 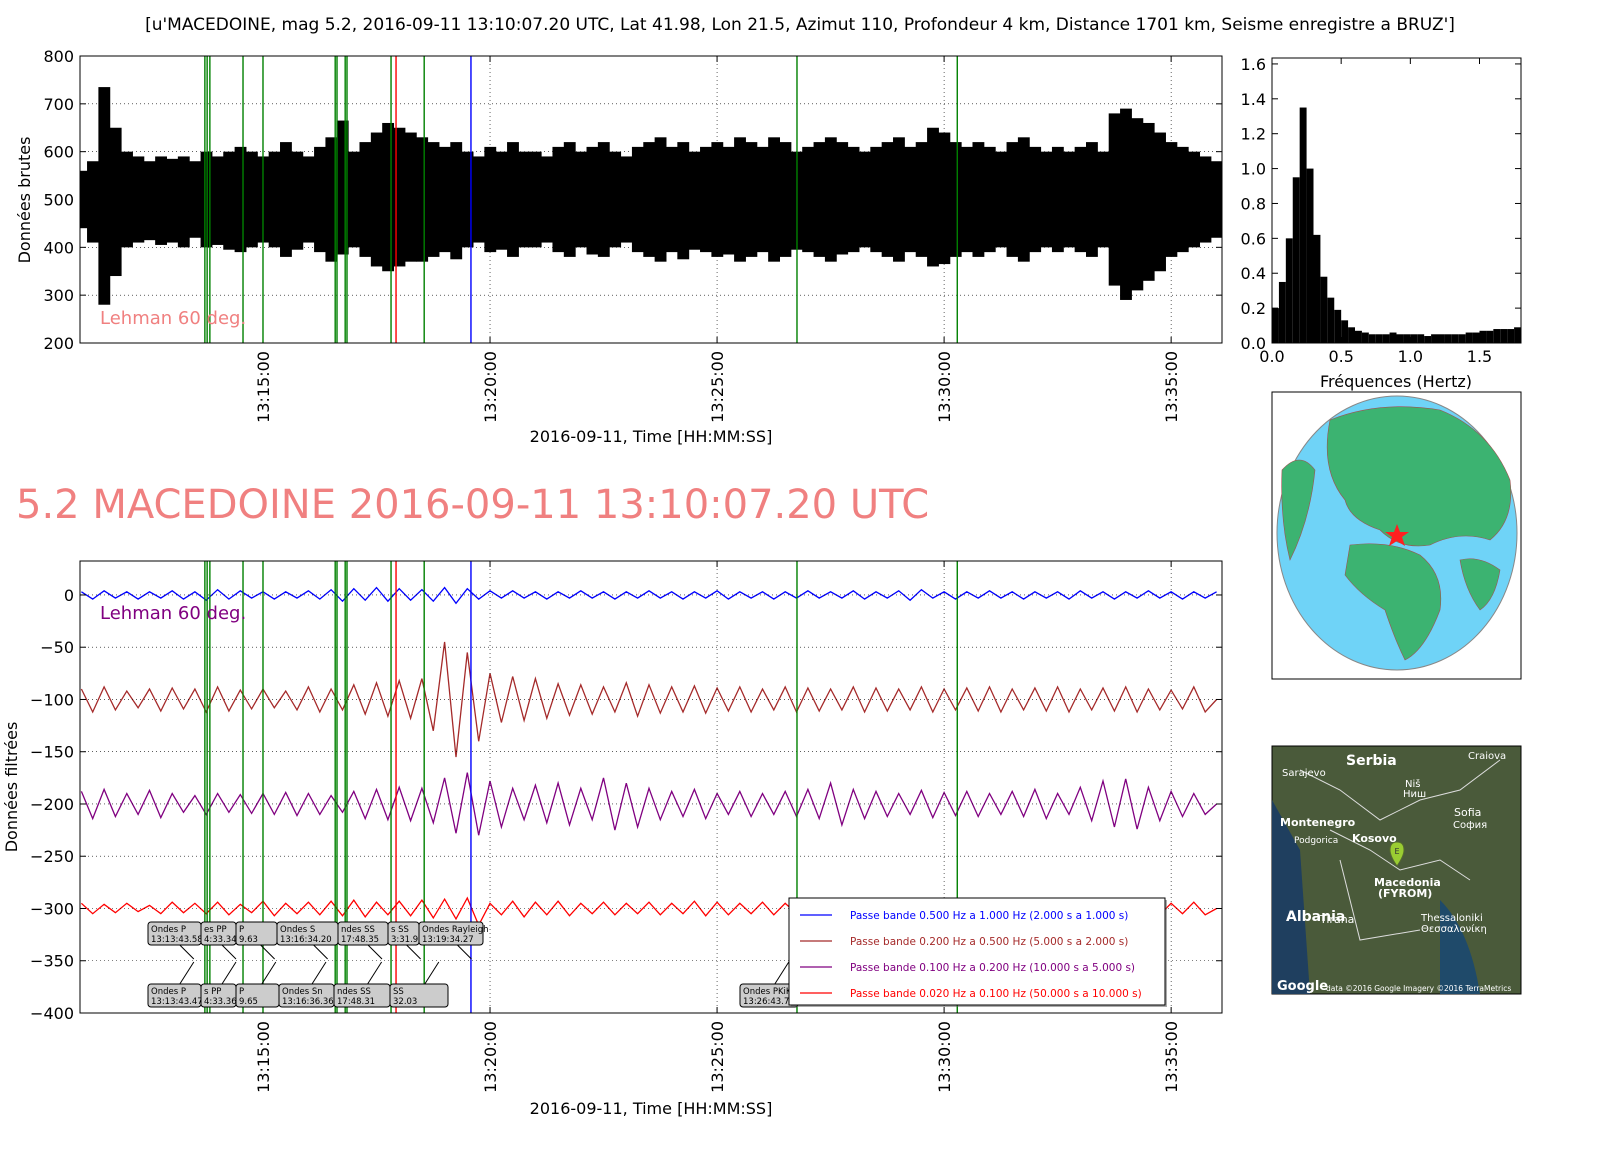 I want to click on y-tick-label: −400, so click(x=52, y=1013).